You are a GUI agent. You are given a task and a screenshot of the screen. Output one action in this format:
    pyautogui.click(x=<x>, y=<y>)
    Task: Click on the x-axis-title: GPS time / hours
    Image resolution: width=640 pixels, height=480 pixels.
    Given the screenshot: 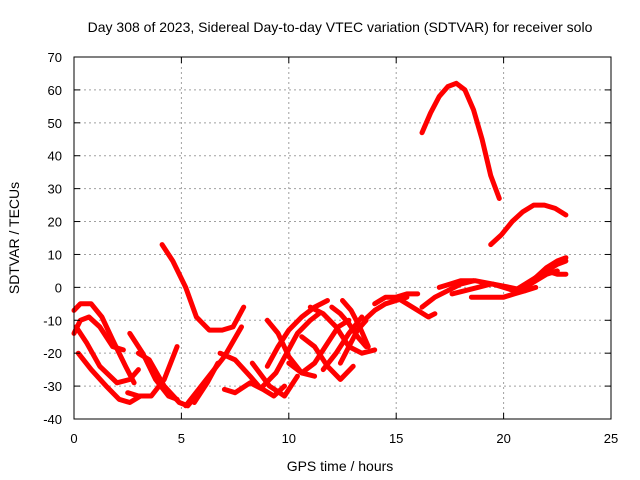 What is the action you would take?
    pyautogui.click(x=340, y=466)
    